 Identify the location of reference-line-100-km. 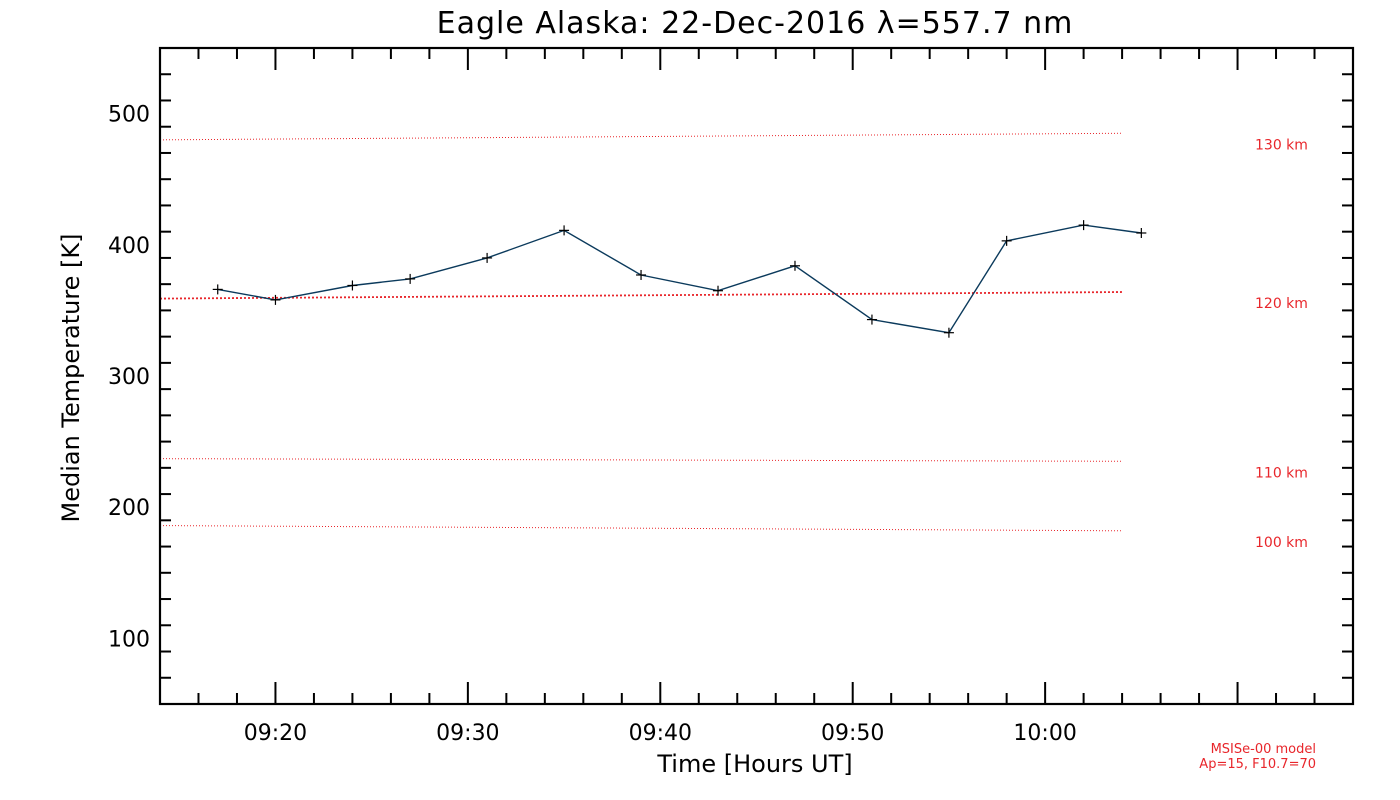
(641, 528).